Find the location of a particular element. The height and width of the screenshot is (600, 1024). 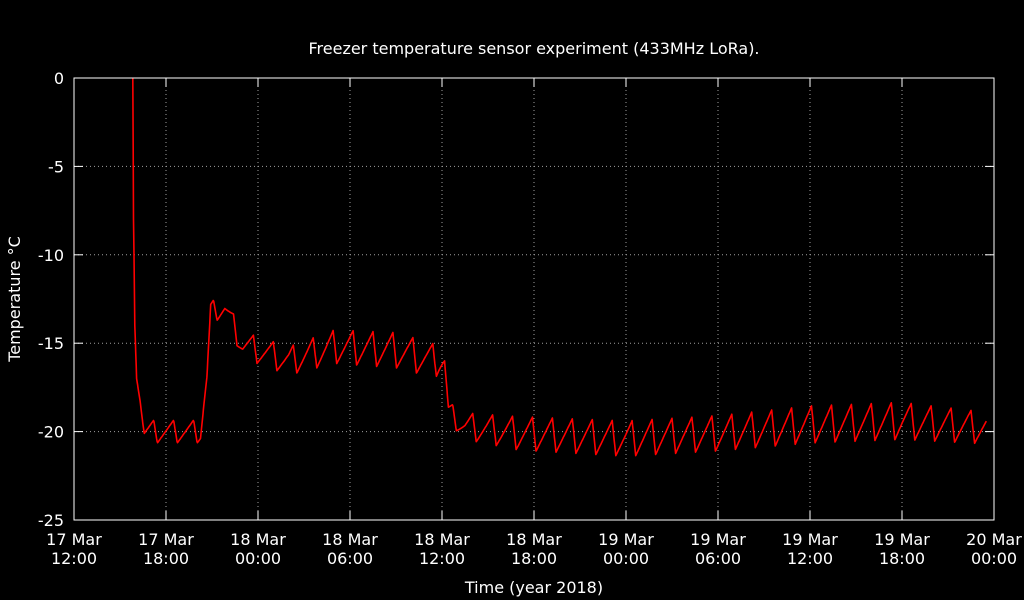

y-tick-label: -5 is located at coordinates (56, 166).